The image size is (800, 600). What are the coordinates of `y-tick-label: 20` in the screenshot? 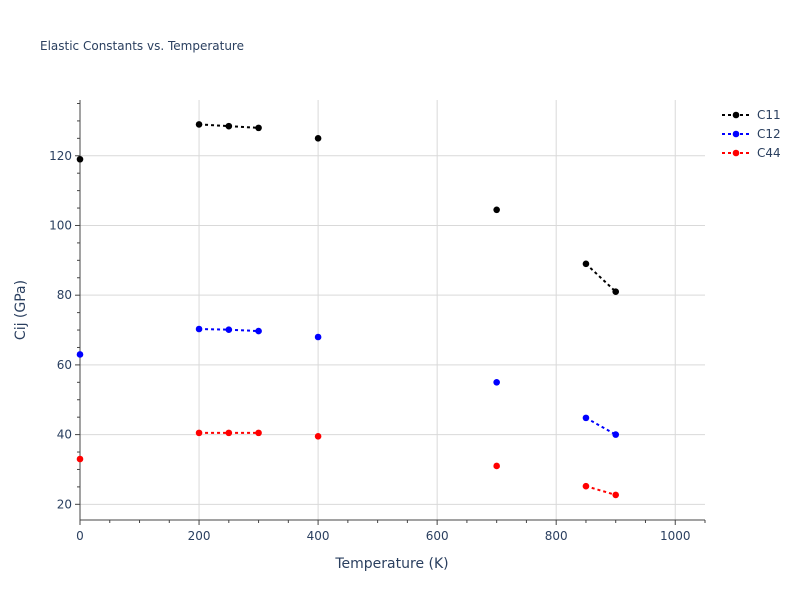 It's located at (64, 504).